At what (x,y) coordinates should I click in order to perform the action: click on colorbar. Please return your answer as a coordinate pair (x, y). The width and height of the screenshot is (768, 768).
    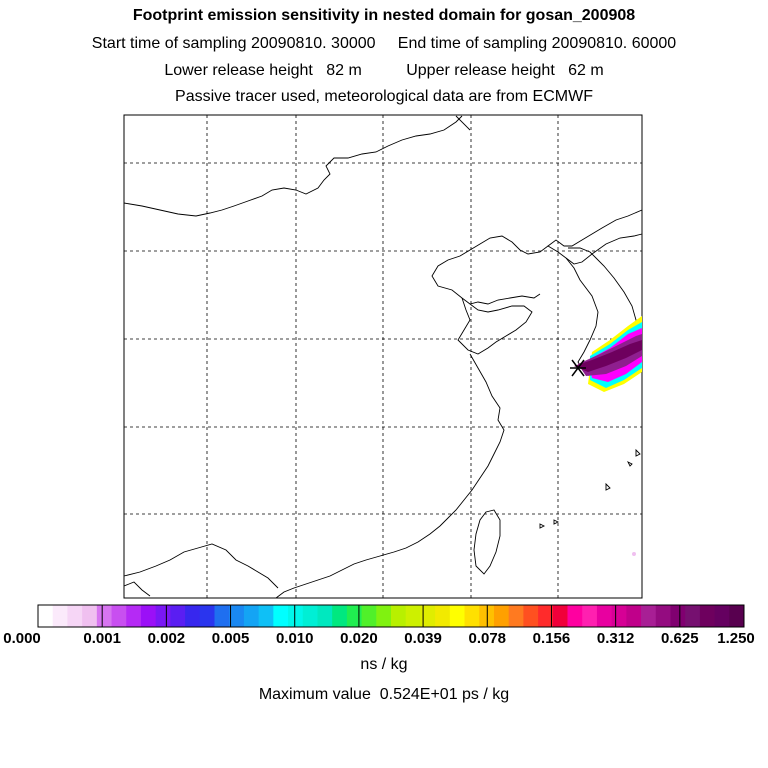
    Looking at the image, I should click on (391, 616).